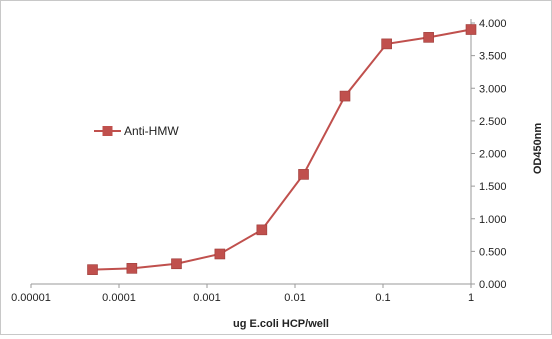  I want to click on y-tick-label: 0.000, so click(493, 285).